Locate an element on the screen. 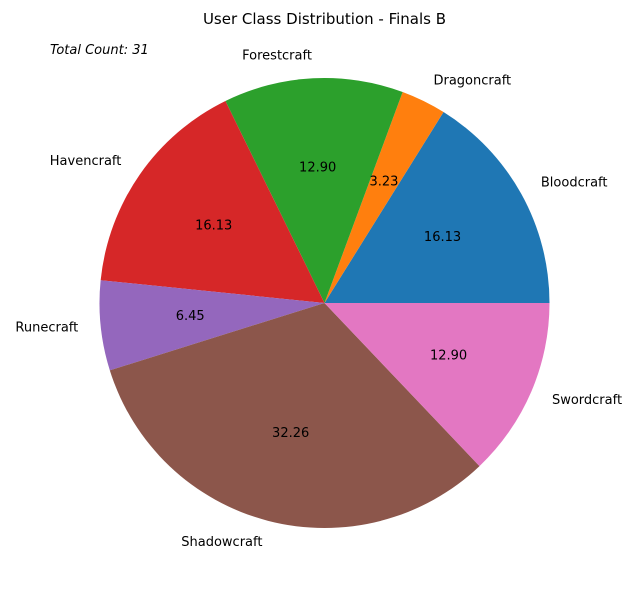  chart-title: User Class Distribution - Finals B is located at coordinates (324, 19).